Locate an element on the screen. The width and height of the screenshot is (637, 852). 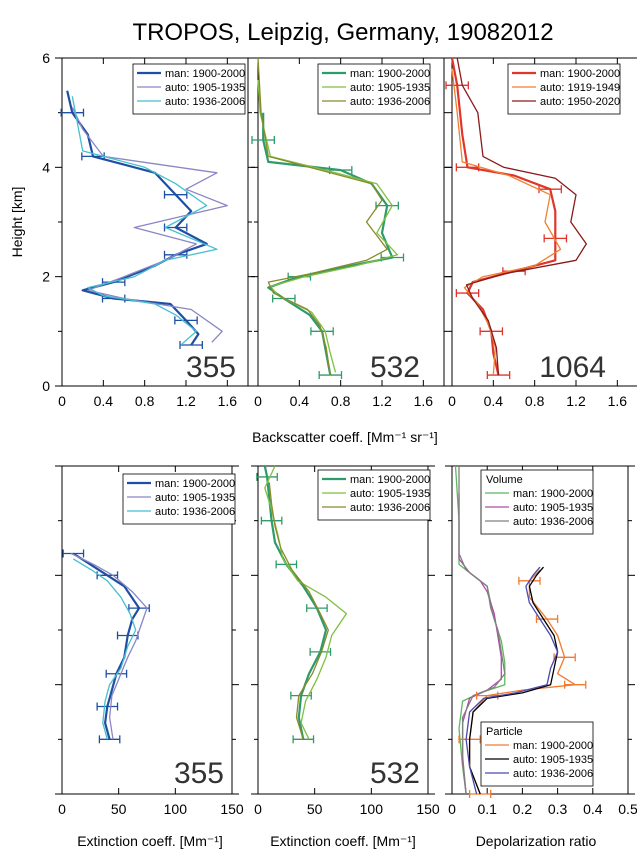
legend-entry: auto: 1919-1949 is located at coordinates (580, 88).